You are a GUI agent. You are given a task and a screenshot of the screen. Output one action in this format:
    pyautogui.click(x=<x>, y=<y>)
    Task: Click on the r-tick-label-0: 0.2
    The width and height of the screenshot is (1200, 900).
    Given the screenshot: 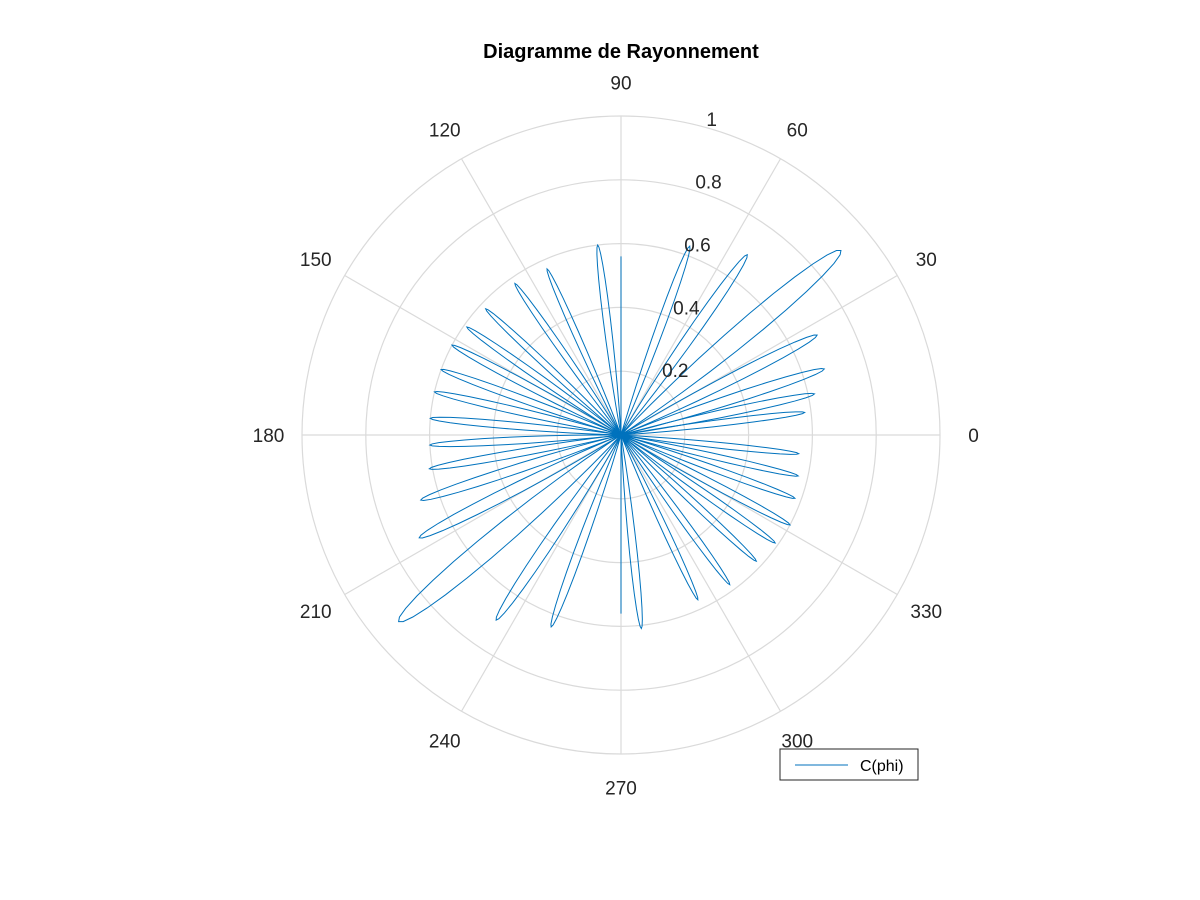 What is the action you would take?
    pyautogui.click(x=675, y=371)
    